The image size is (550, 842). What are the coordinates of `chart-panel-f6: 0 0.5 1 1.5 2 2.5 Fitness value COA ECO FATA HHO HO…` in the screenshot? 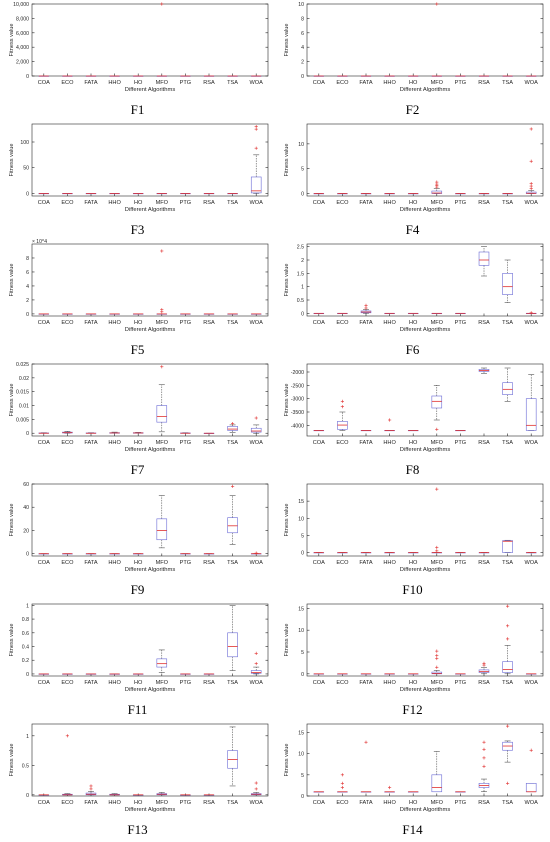 It's located at (412, 300).